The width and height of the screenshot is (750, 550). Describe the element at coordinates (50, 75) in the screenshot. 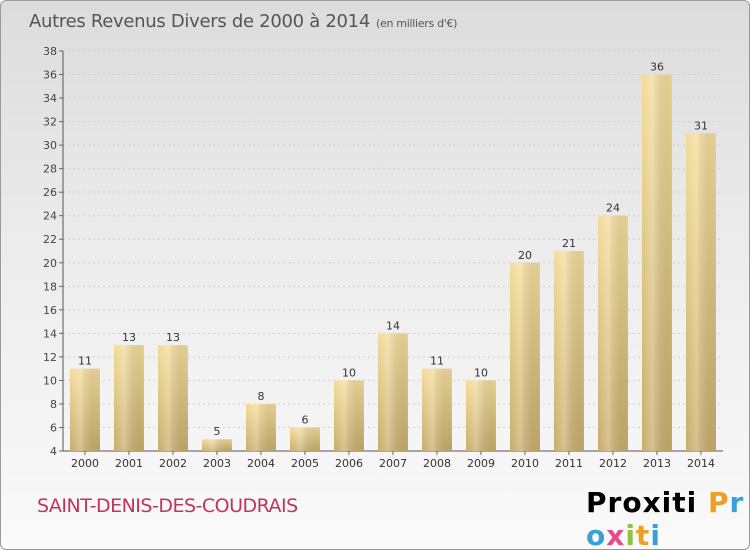

I see `y-tick-label: 36` at that location.